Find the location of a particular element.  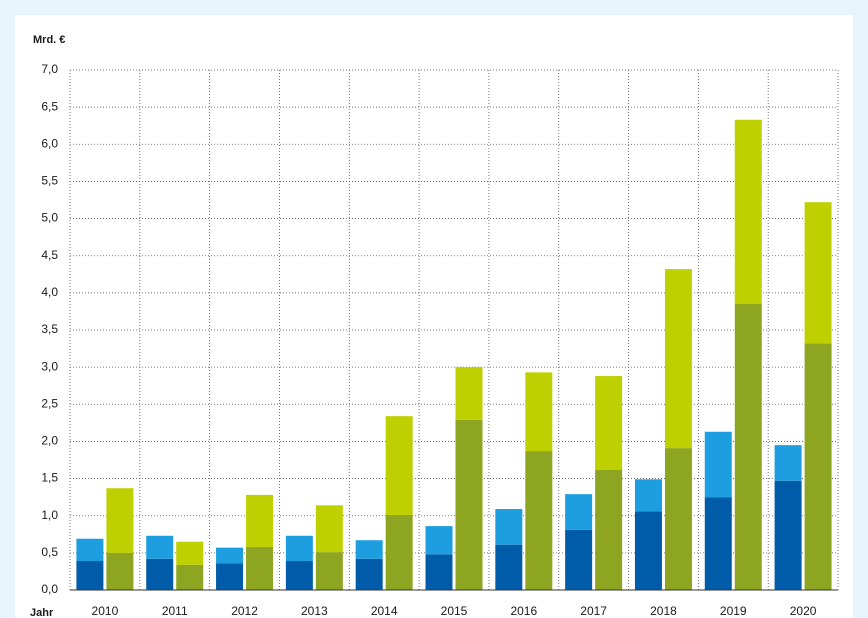

y-tick-label: 4,0 is located at coordinates (49, 292).